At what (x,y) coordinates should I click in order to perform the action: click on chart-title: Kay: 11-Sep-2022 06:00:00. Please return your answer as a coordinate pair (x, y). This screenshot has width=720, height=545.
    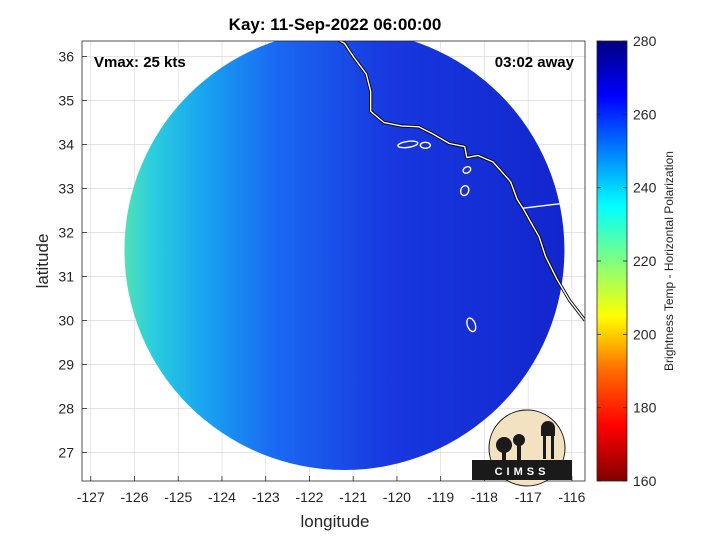
    Looking at the image, I should click on (335, 24).